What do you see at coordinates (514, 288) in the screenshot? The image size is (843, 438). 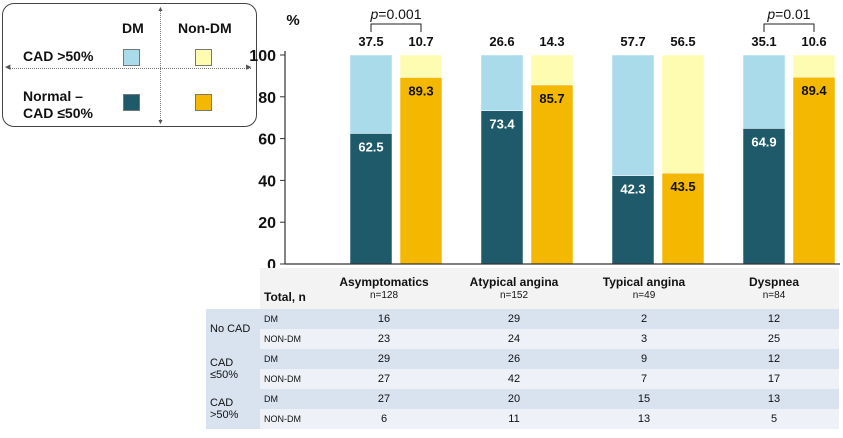 I see `table-col-atypical-angina: Atypical angina n=152` at bounding box center [514, 288].